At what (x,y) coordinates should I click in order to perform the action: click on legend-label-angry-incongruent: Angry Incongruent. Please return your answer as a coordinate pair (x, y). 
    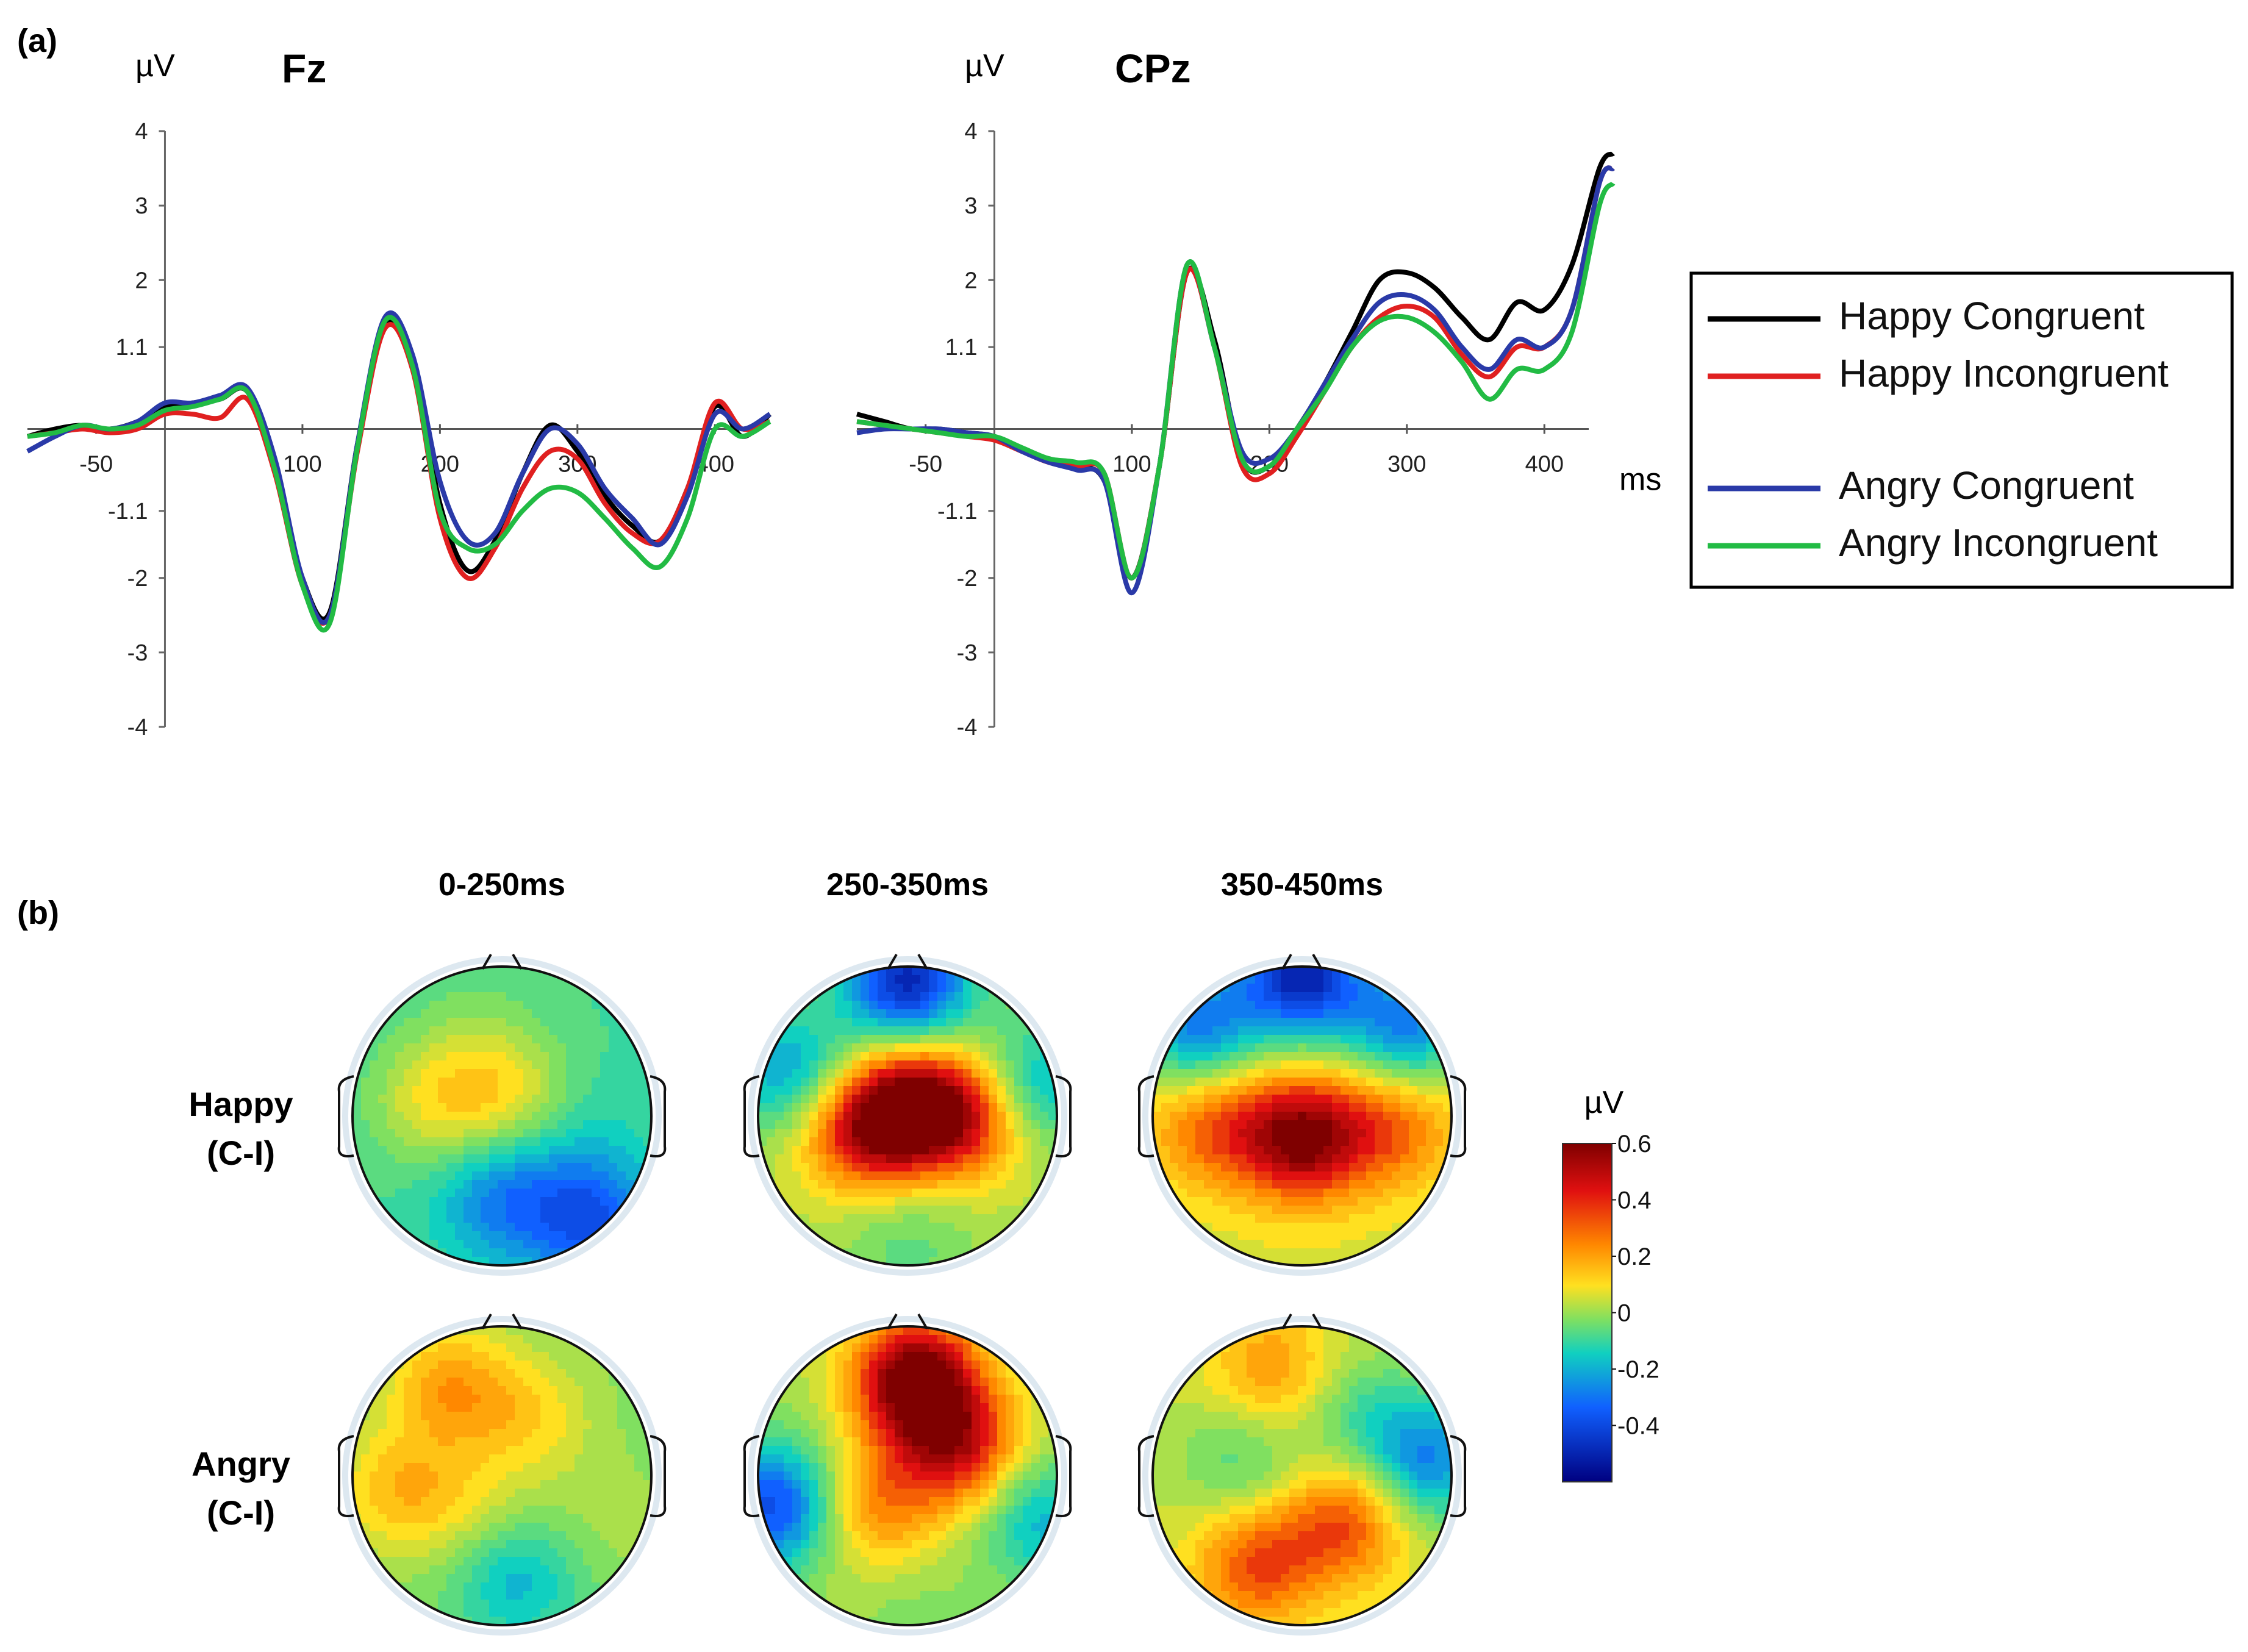
    Looking at the image, I should click on (1999, 543).